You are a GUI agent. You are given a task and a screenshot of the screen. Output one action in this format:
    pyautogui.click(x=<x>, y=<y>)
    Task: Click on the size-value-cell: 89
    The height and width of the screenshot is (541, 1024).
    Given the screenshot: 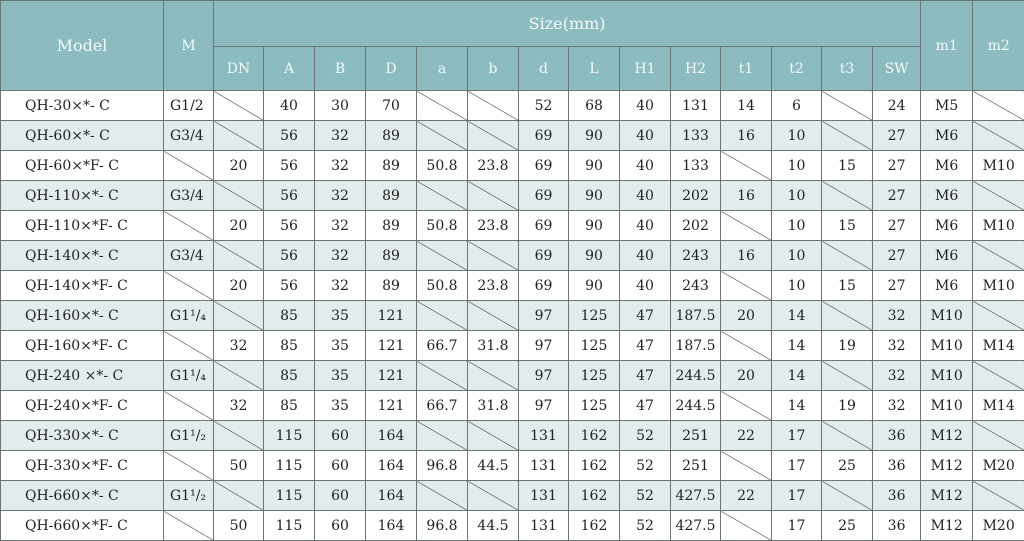 What is the action you would take?
    pyautogui.click(x=391, y=166)
    